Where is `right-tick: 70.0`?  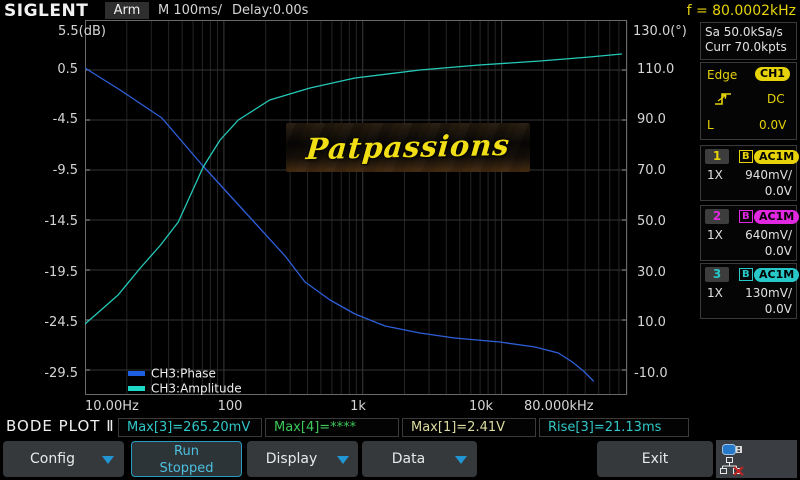 right-tick: 70.0 is located at coordinates (651, 170).